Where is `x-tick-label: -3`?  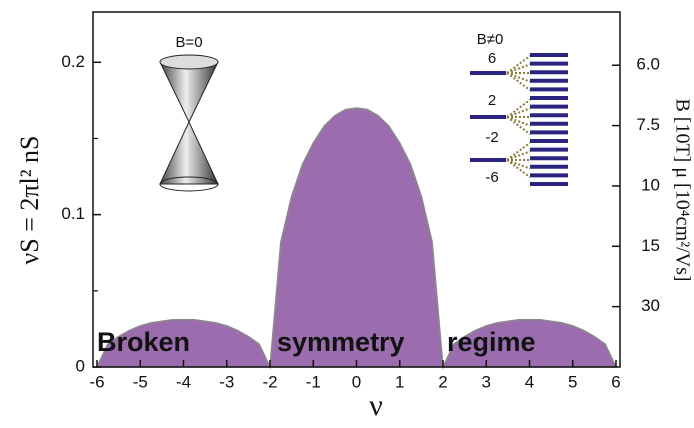
x-tick-label: -3 is located at coordinates (226, 381).